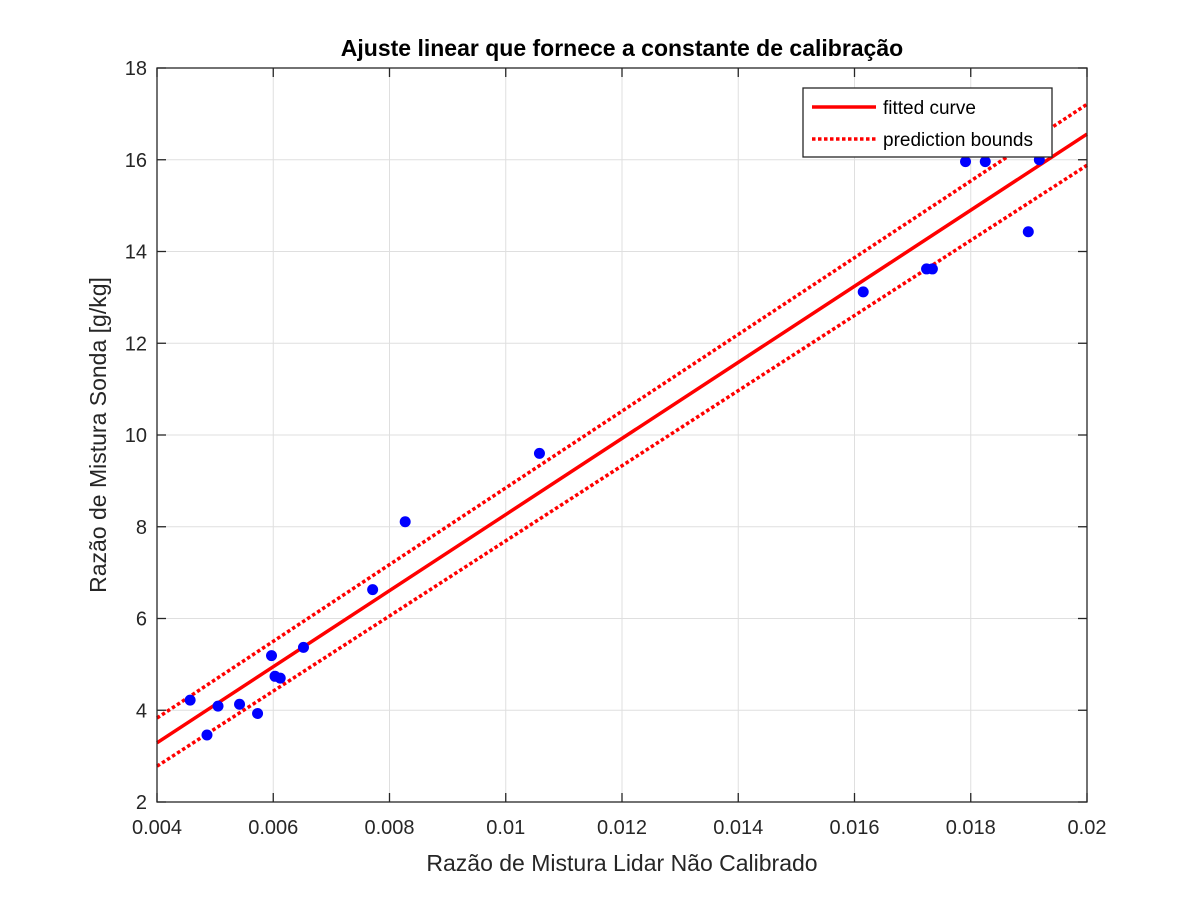  What do you see at coordinates (136, 161) in the screenshot?
I see `y-tick-label: 16` at bounding box center [136, 161].